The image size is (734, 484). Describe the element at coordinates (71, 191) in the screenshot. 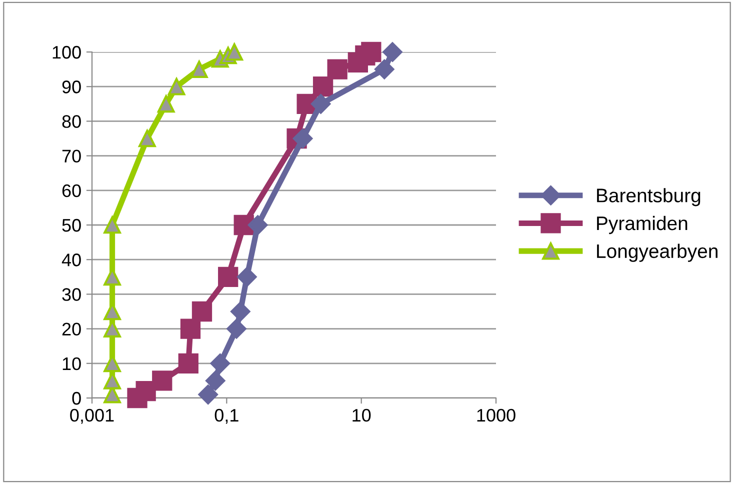

I see `y-tick-label: 60` at that location.